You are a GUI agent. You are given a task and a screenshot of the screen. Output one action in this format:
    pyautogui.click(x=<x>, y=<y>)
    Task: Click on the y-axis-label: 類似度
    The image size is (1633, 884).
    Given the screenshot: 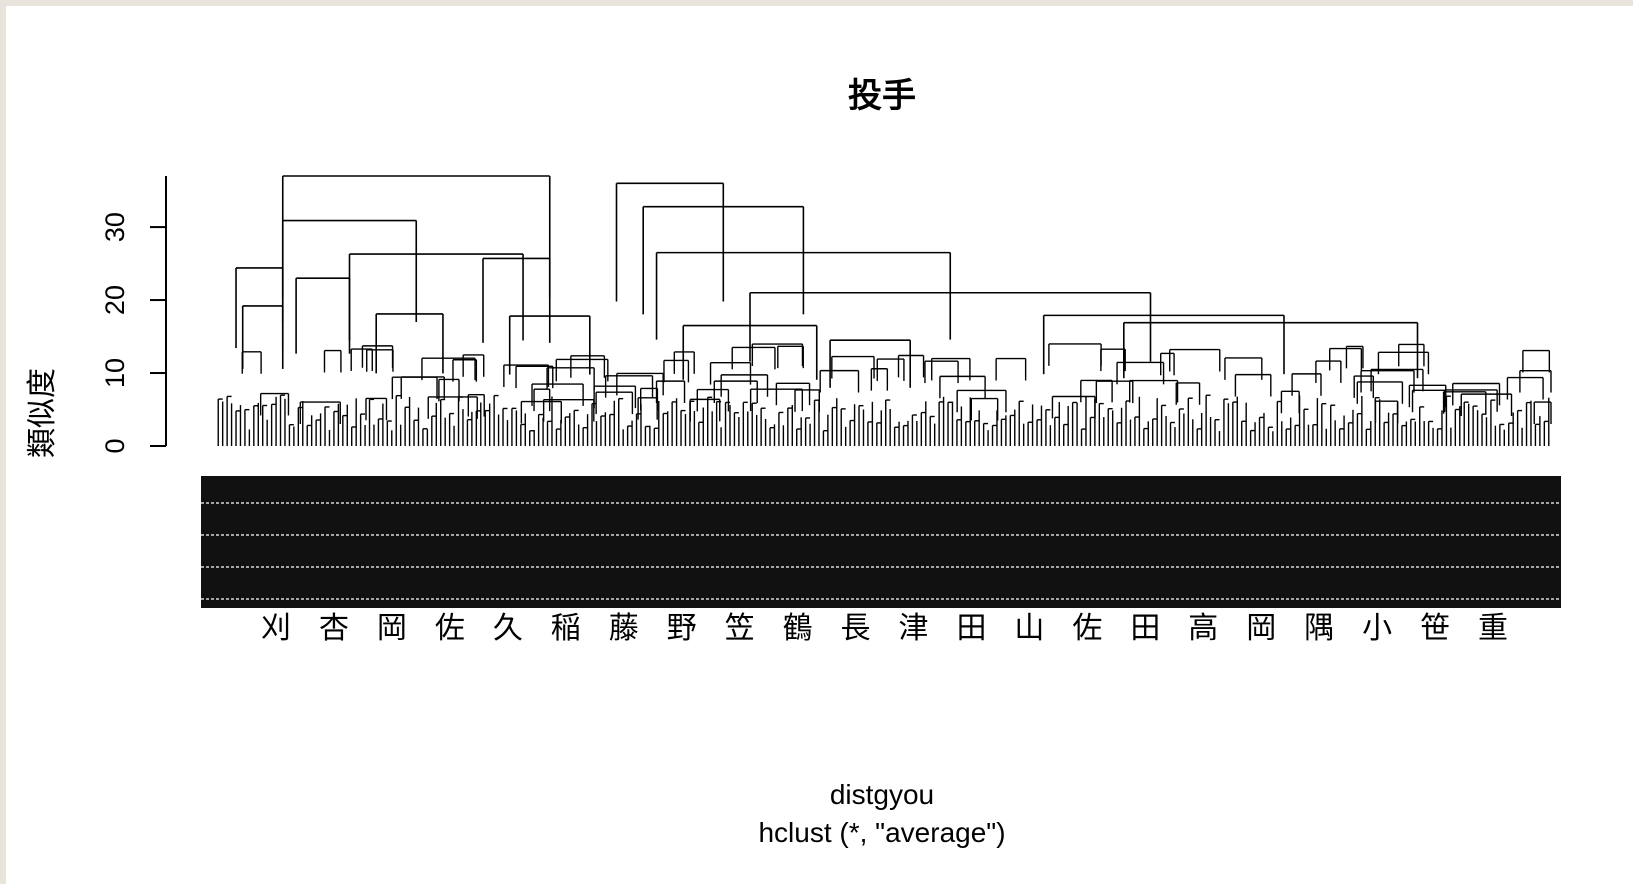 What is the action you would take?
    pyautogui.click(x=42, y=413)
    